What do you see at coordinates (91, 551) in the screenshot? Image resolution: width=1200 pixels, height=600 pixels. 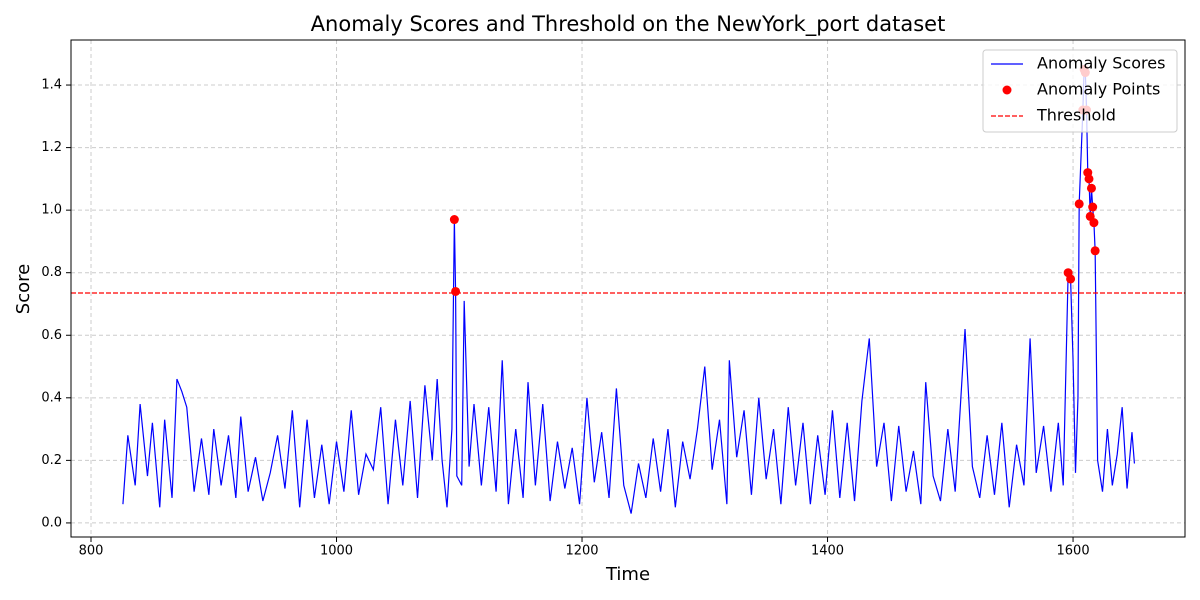 I see `x-tick-label: 800` at bounding box center [91, 551].